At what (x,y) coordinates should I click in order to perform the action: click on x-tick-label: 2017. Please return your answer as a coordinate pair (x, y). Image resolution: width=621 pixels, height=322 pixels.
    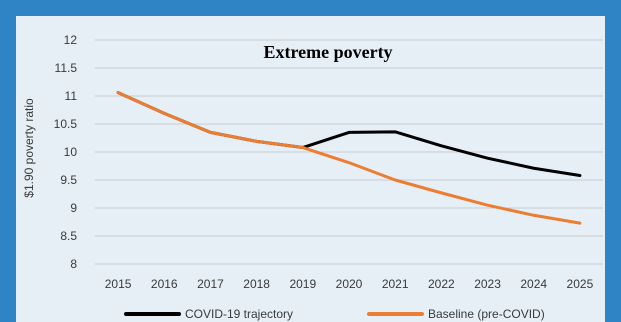
    Looking at the image, I should click on (210, 284).